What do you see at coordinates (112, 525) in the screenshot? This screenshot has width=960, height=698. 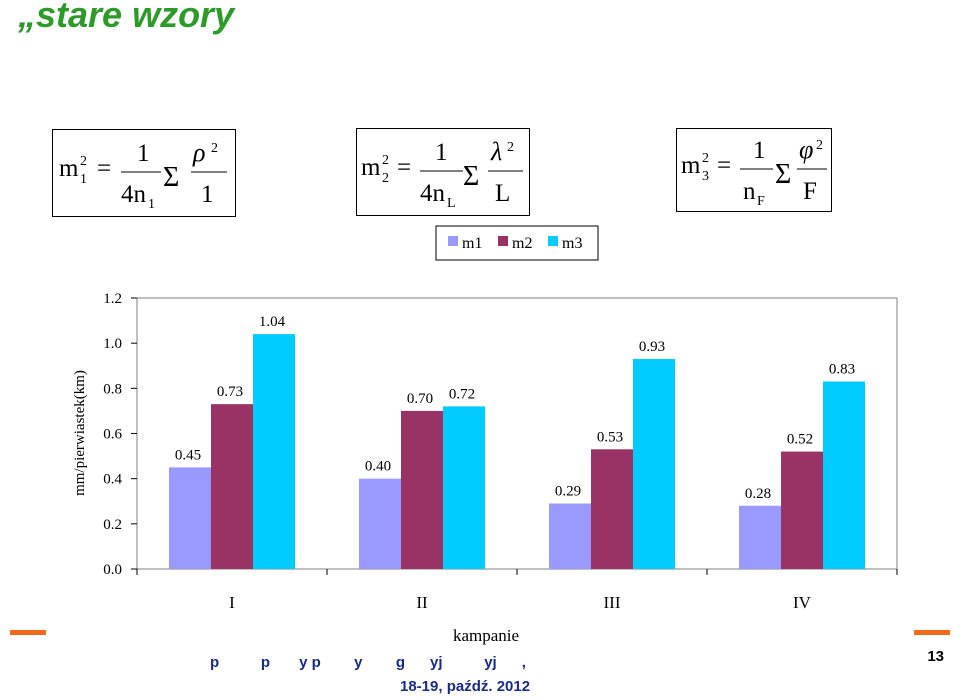 I see `y-tick-label: 0.2` at bounding box center [112, 525].